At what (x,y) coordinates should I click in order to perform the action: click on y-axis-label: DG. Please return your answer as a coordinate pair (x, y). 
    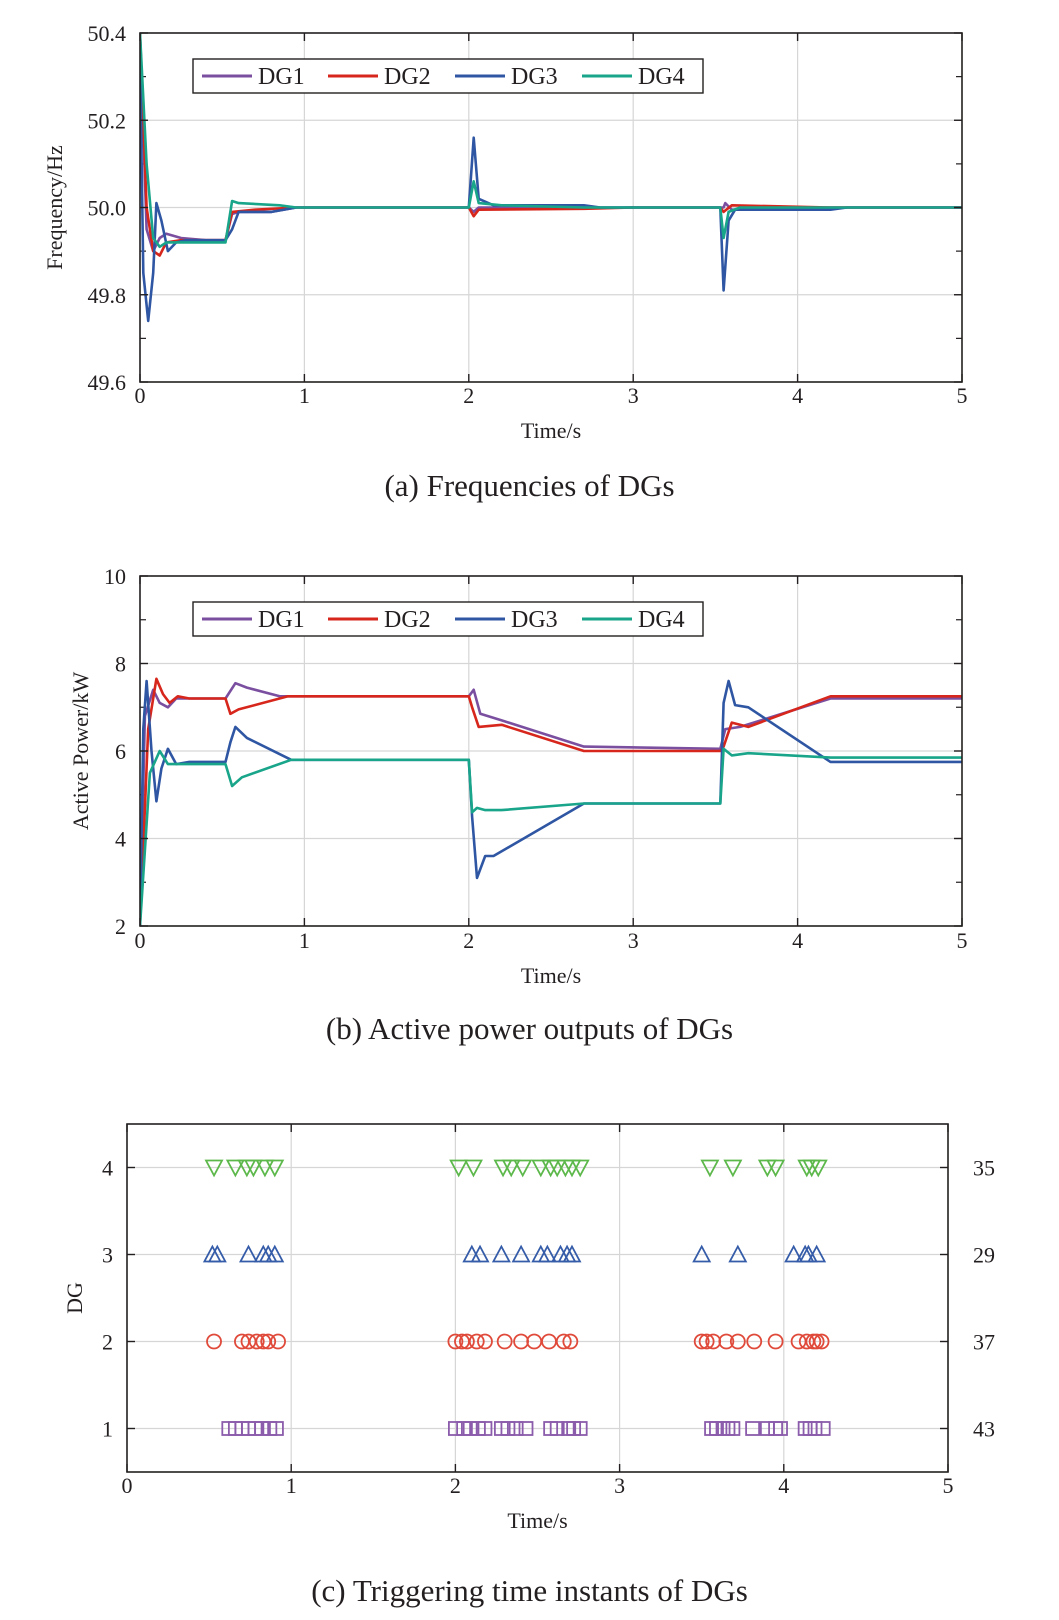
    Looking at the image, I should click on (74, 1298).